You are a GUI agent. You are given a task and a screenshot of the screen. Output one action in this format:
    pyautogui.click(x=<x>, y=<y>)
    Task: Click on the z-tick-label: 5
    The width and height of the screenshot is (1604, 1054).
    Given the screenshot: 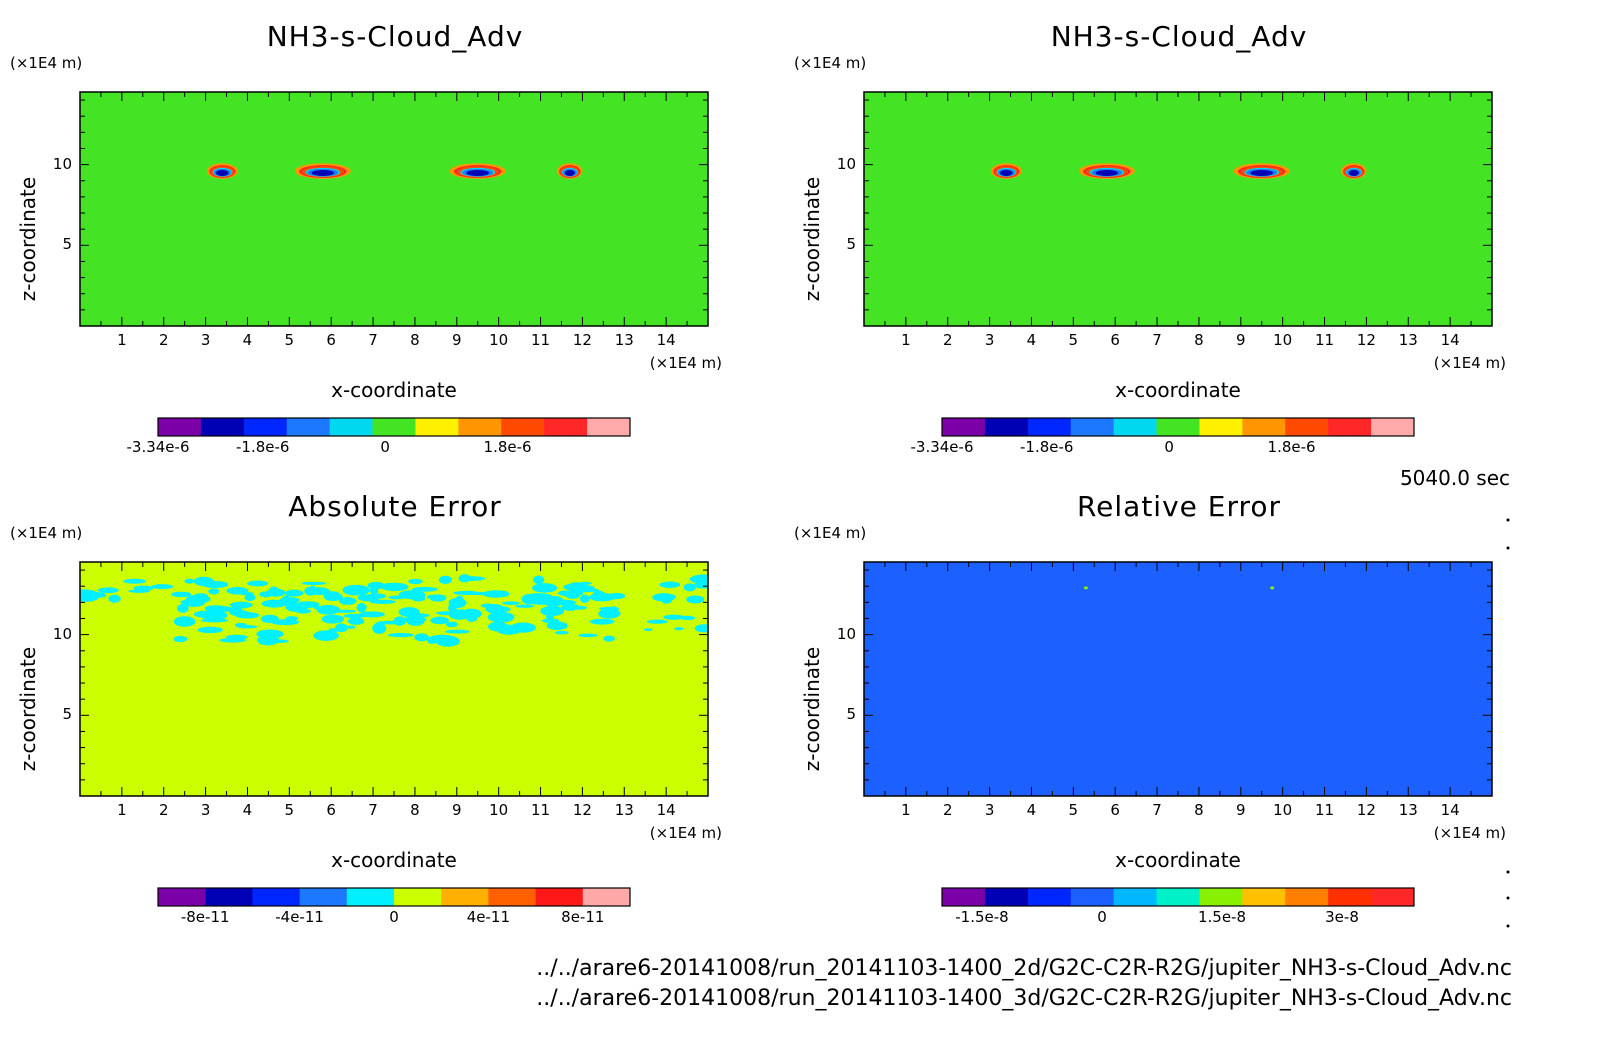 What is the action you would take?
    pyautogui.click(x=67, y=714)
    